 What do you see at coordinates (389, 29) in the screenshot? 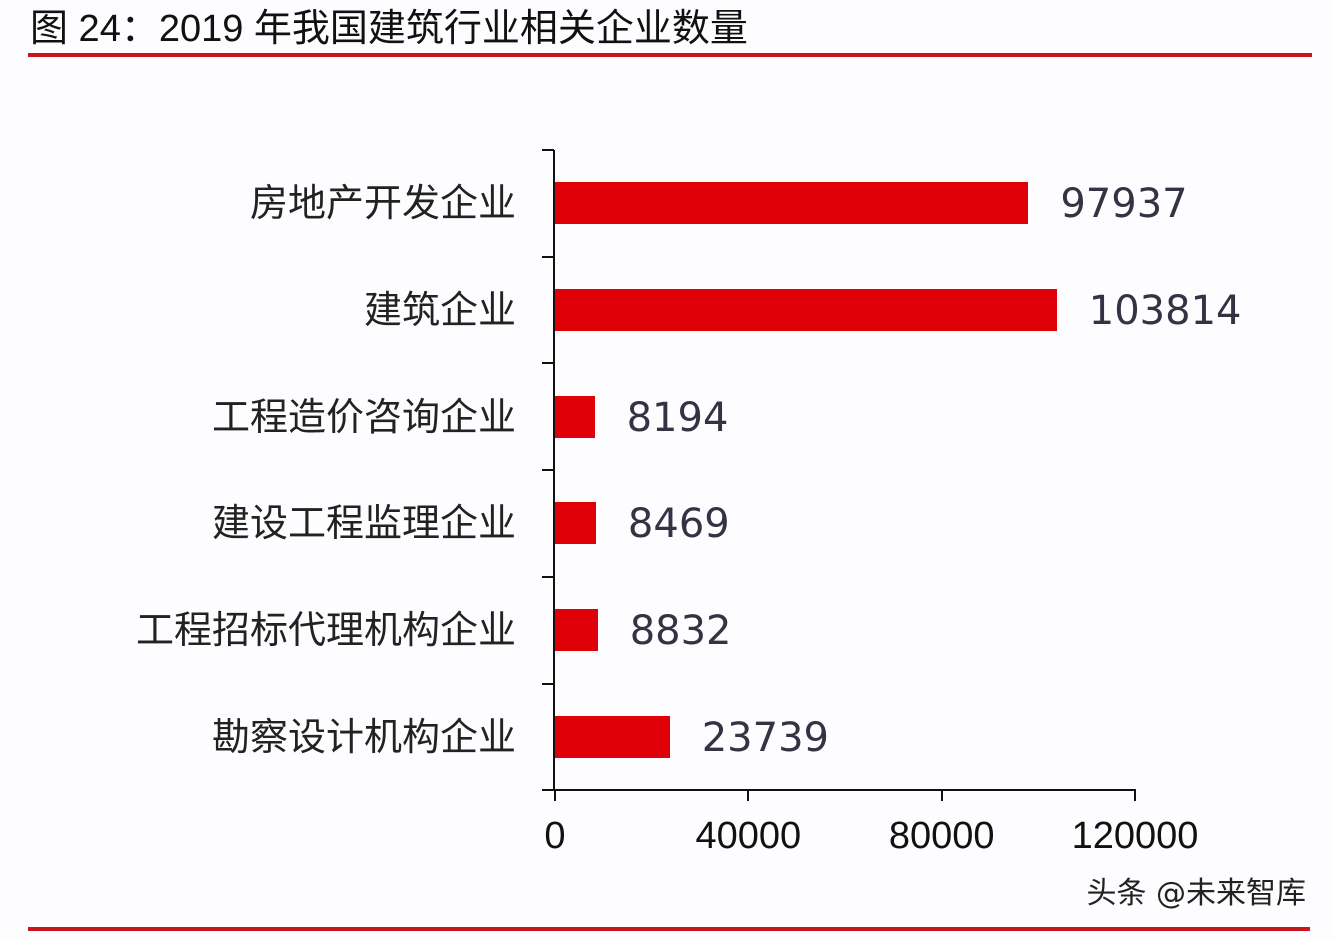
I see `chart-title: 图 24：2019 年我国建筑行业相关企业数量` at bounding box center [389, 29].